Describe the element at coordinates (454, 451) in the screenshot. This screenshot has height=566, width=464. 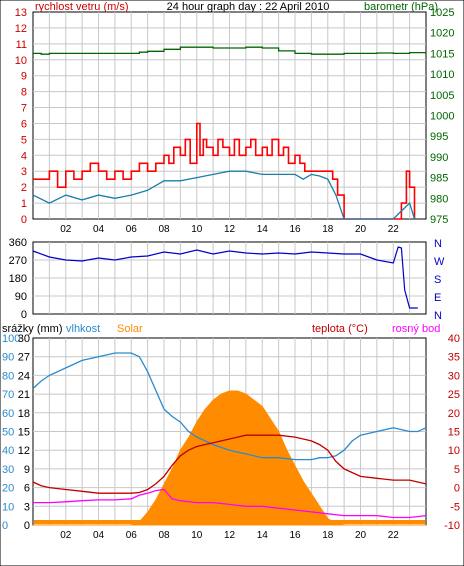
I see `temperature-tick-label: 10` at that location.